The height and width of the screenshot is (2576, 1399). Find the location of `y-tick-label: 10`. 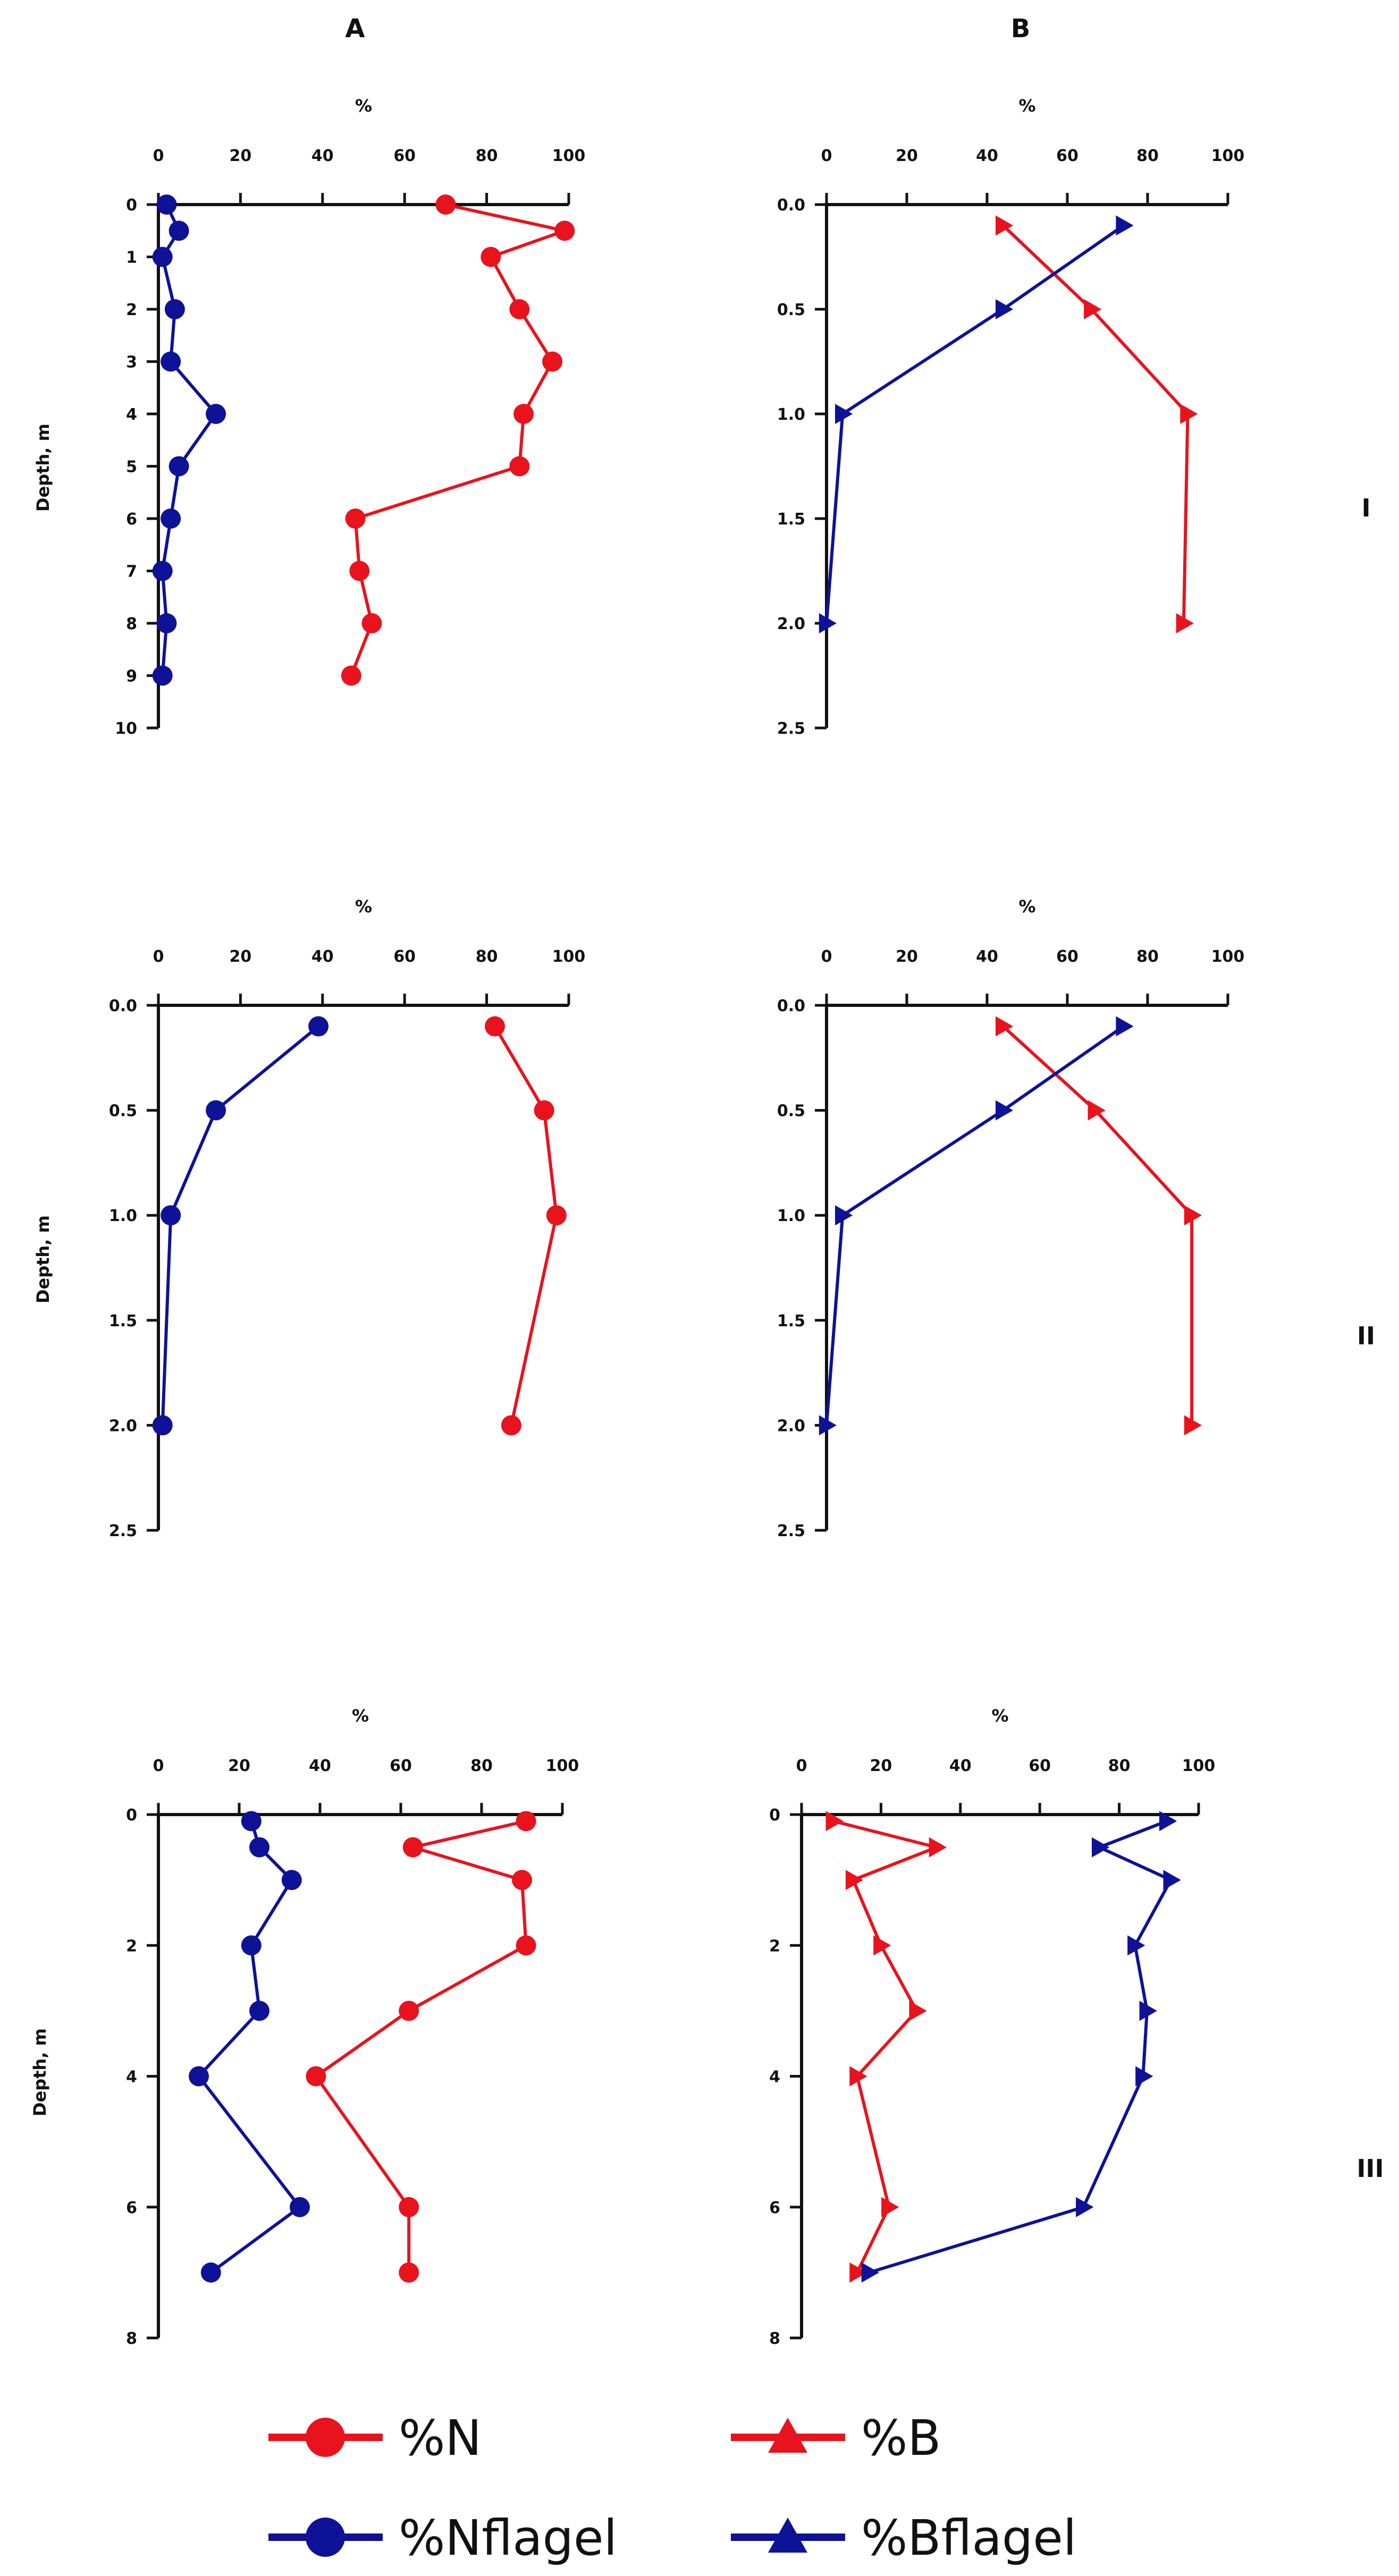

y-tick-label: 10 is located at coordinates (126, 729).